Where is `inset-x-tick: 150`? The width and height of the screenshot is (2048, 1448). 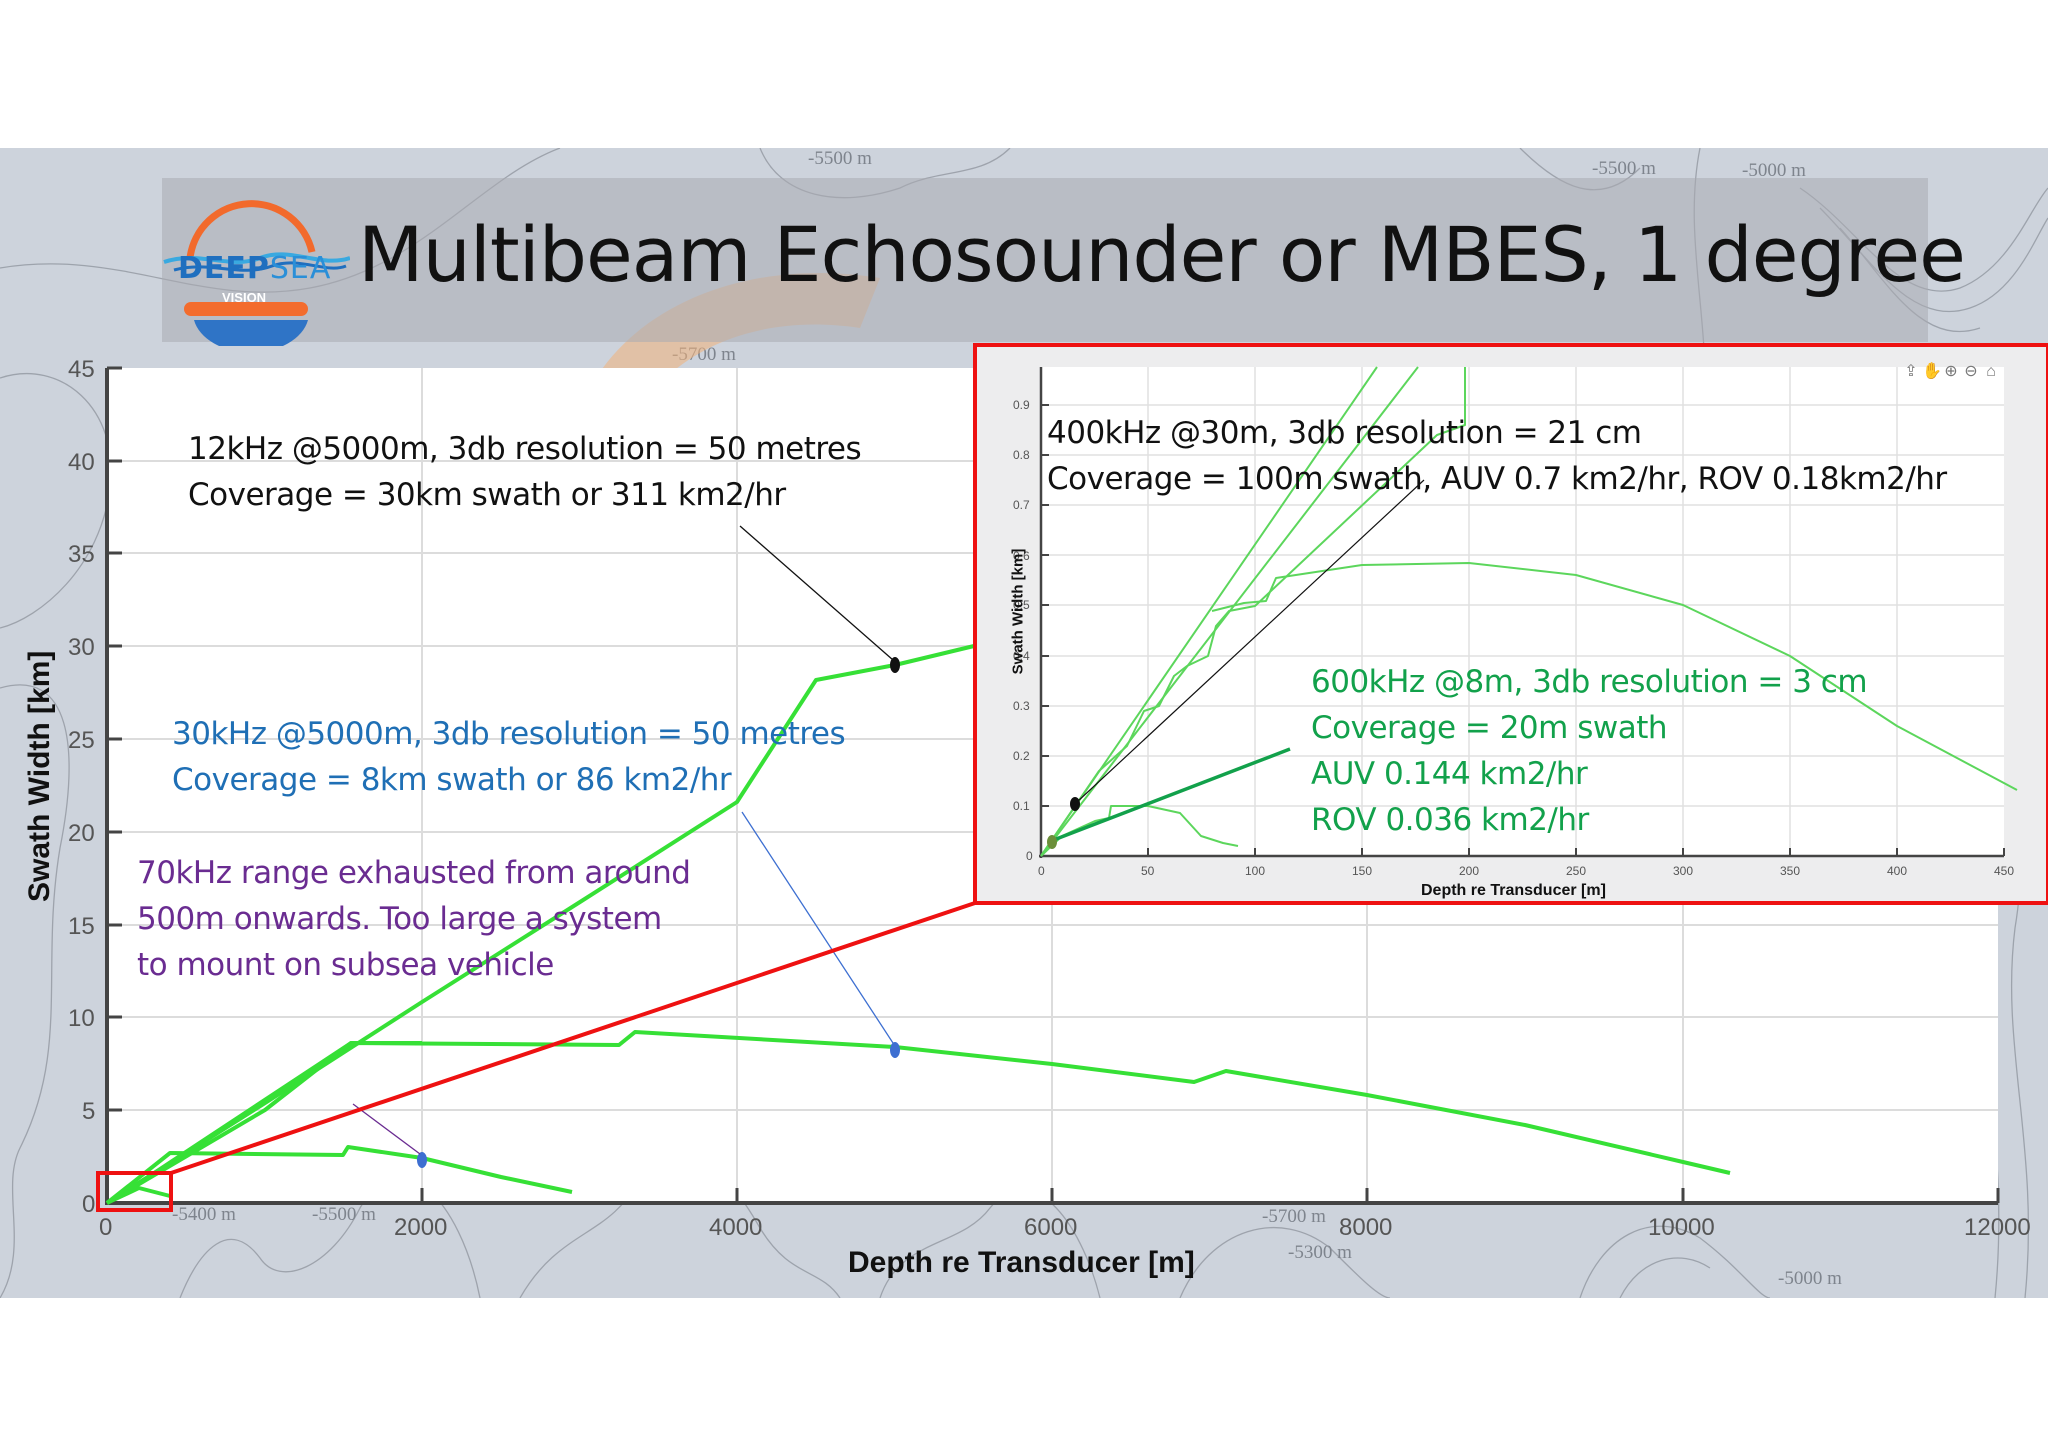
inset-x-tick: 150 is located at coordinates (1362, 871).